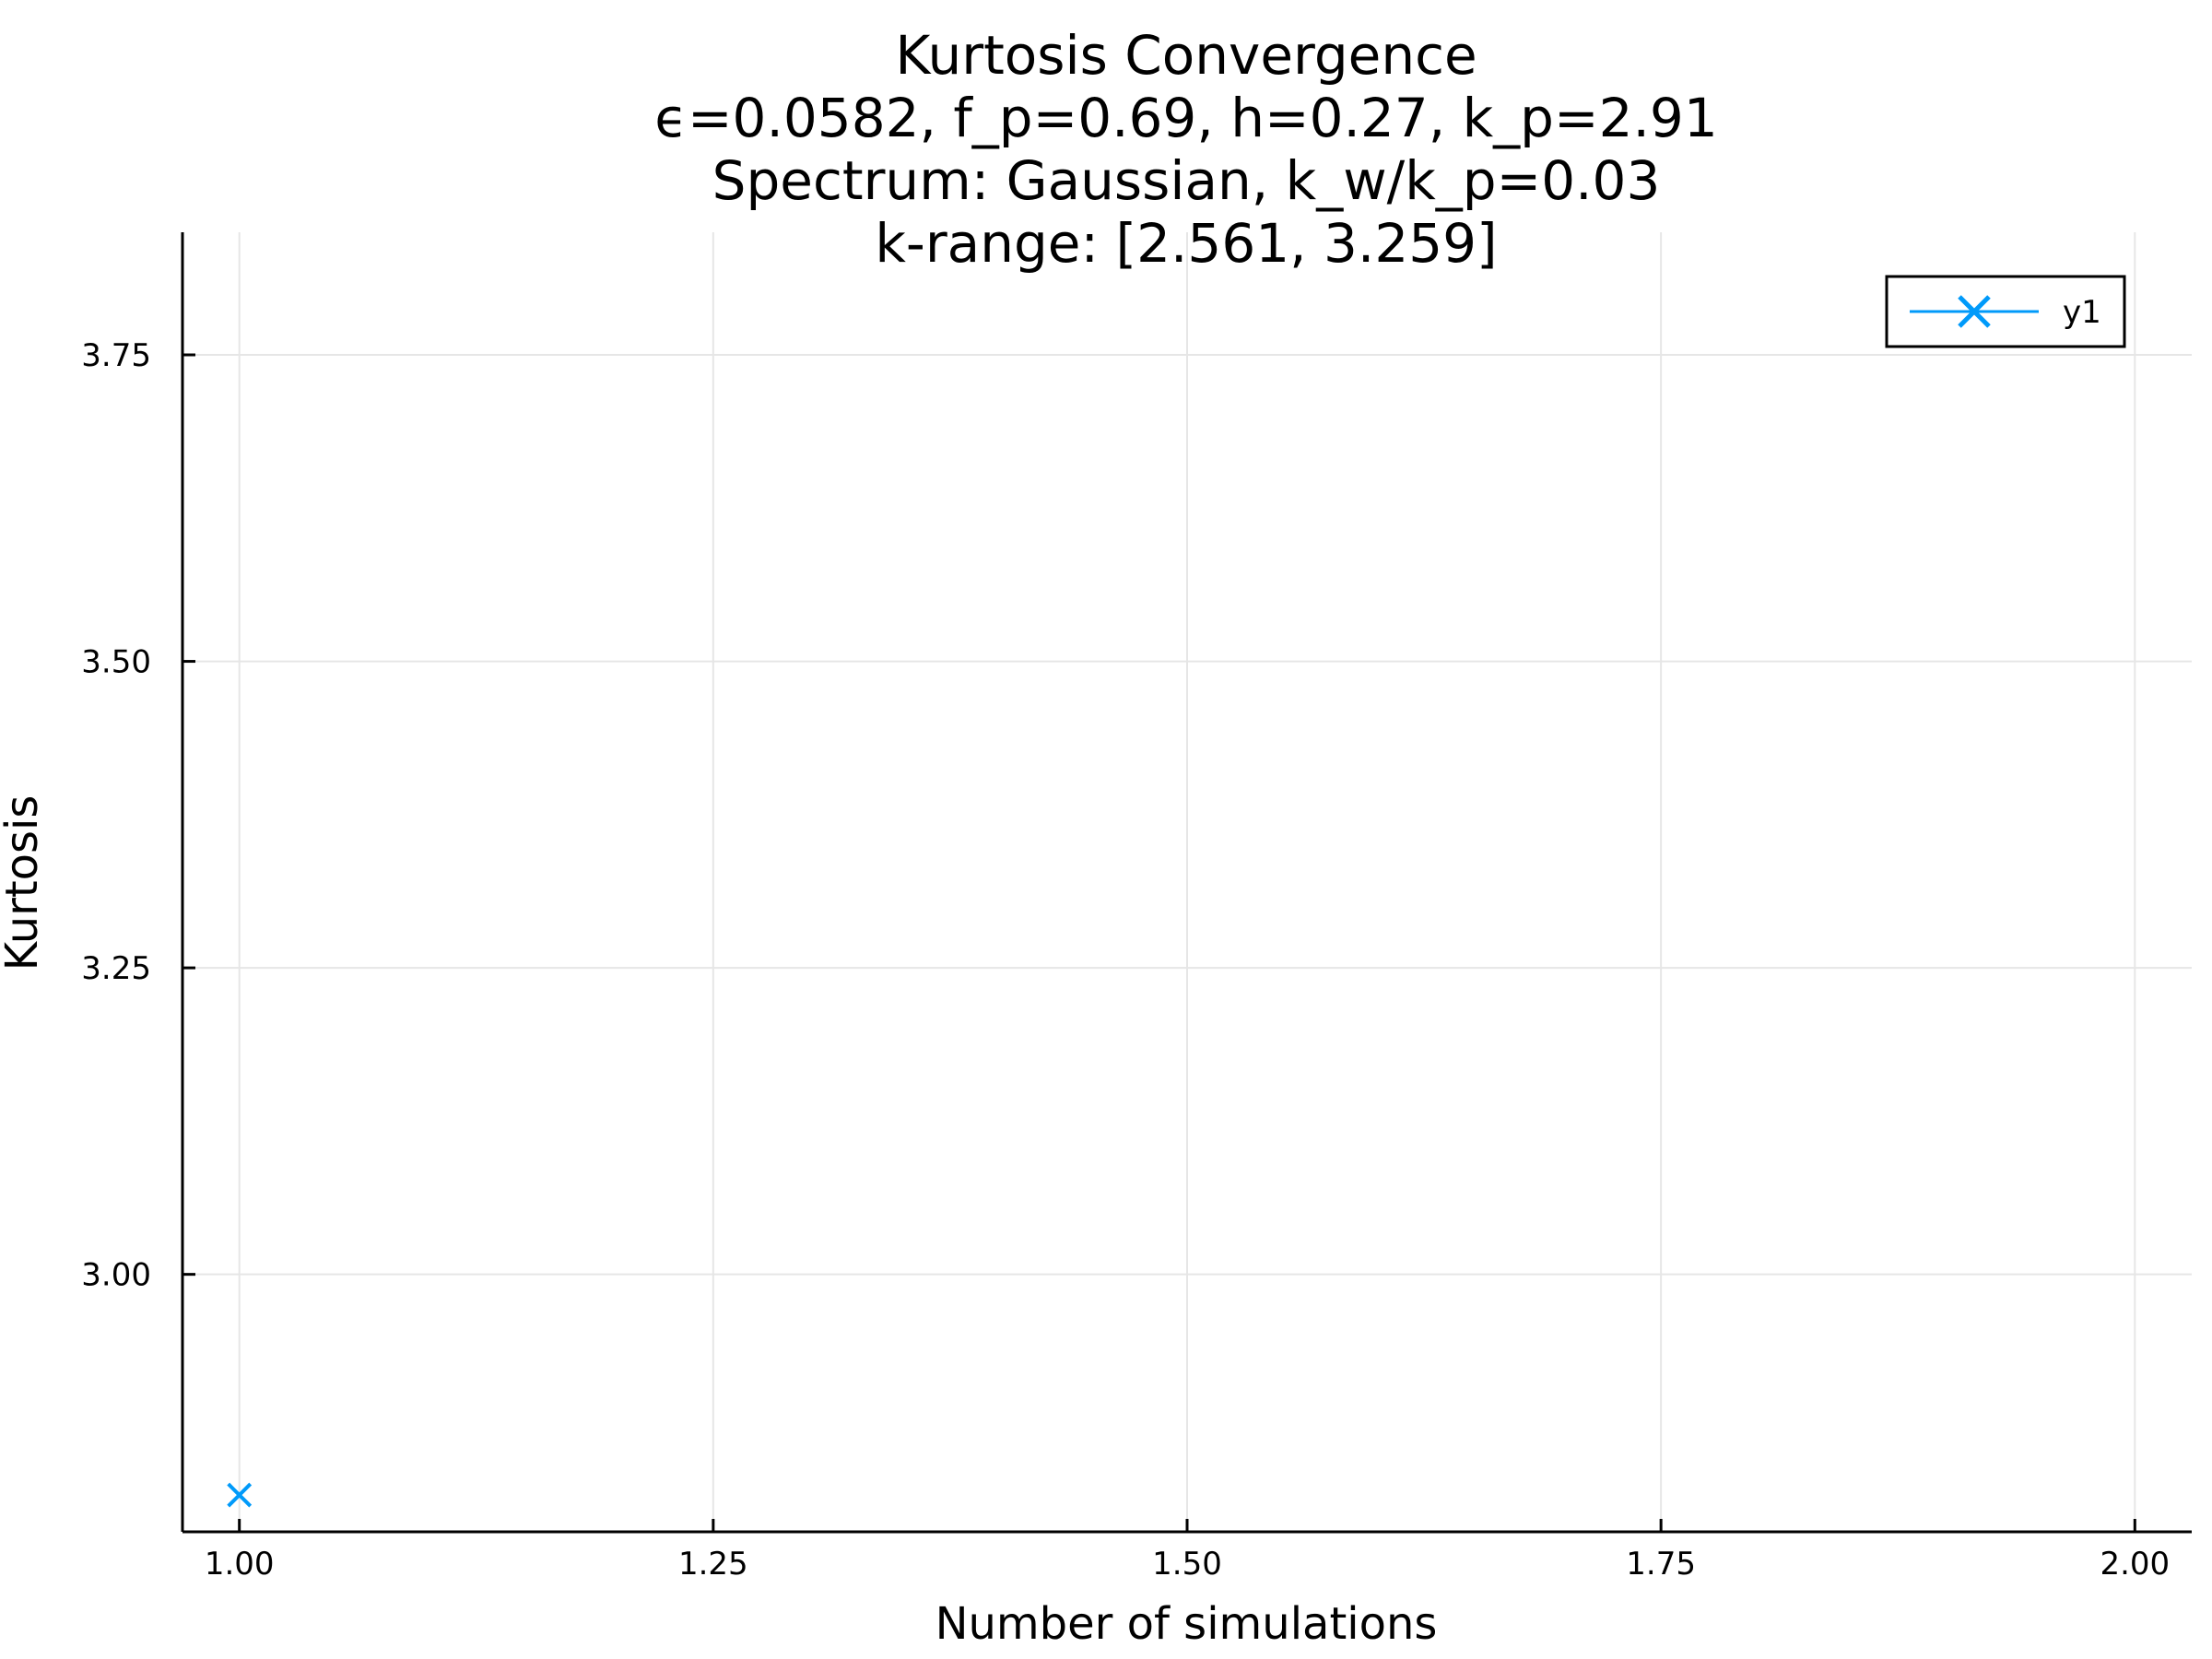 This screenshot has width=2212, height=1659. What do you see at coordinates (240, 1564) in the screenshot?
I see `x-tick-label-0: 1.00` at bounding box center [240, 1564].